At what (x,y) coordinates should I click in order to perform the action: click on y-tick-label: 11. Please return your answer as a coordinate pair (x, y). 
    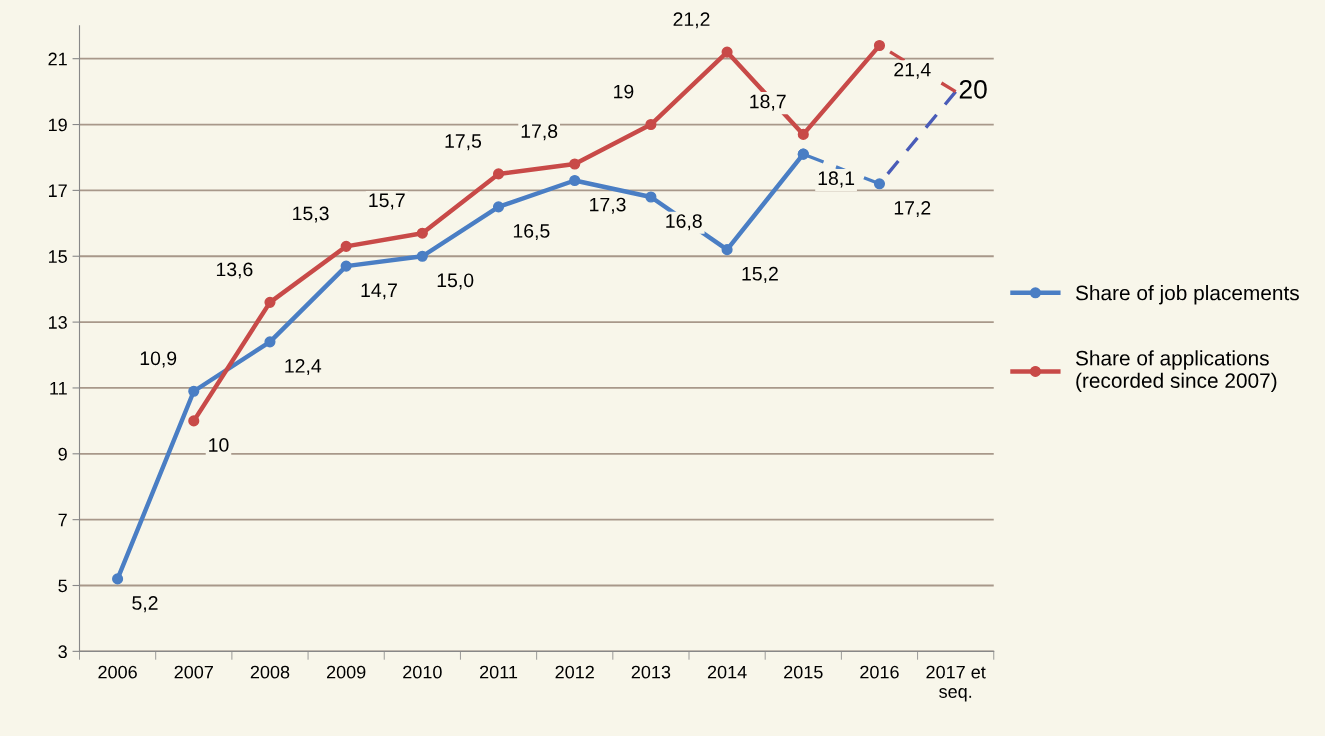
    Looking at the image, I should click on (58, 388).